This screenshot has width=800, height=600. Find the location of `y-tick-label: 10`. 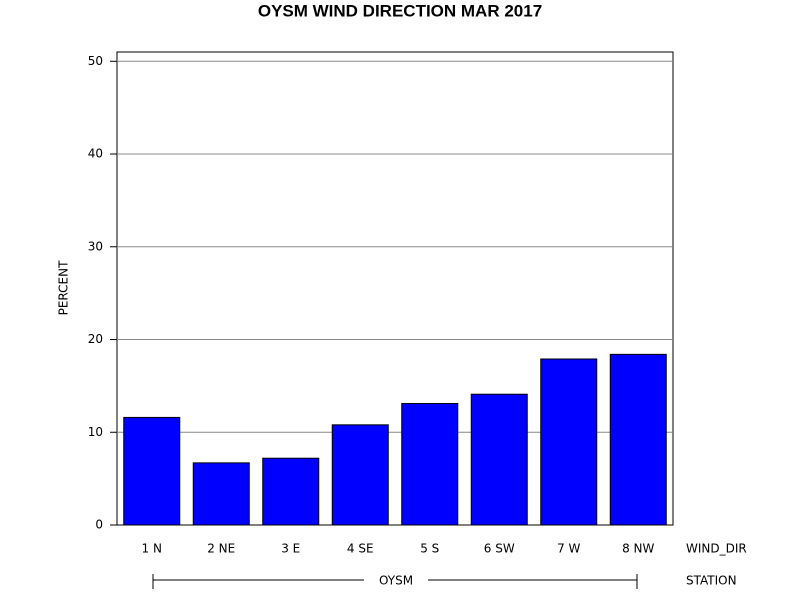

y-tick-label: 10 is located at coordinates (95, 432).